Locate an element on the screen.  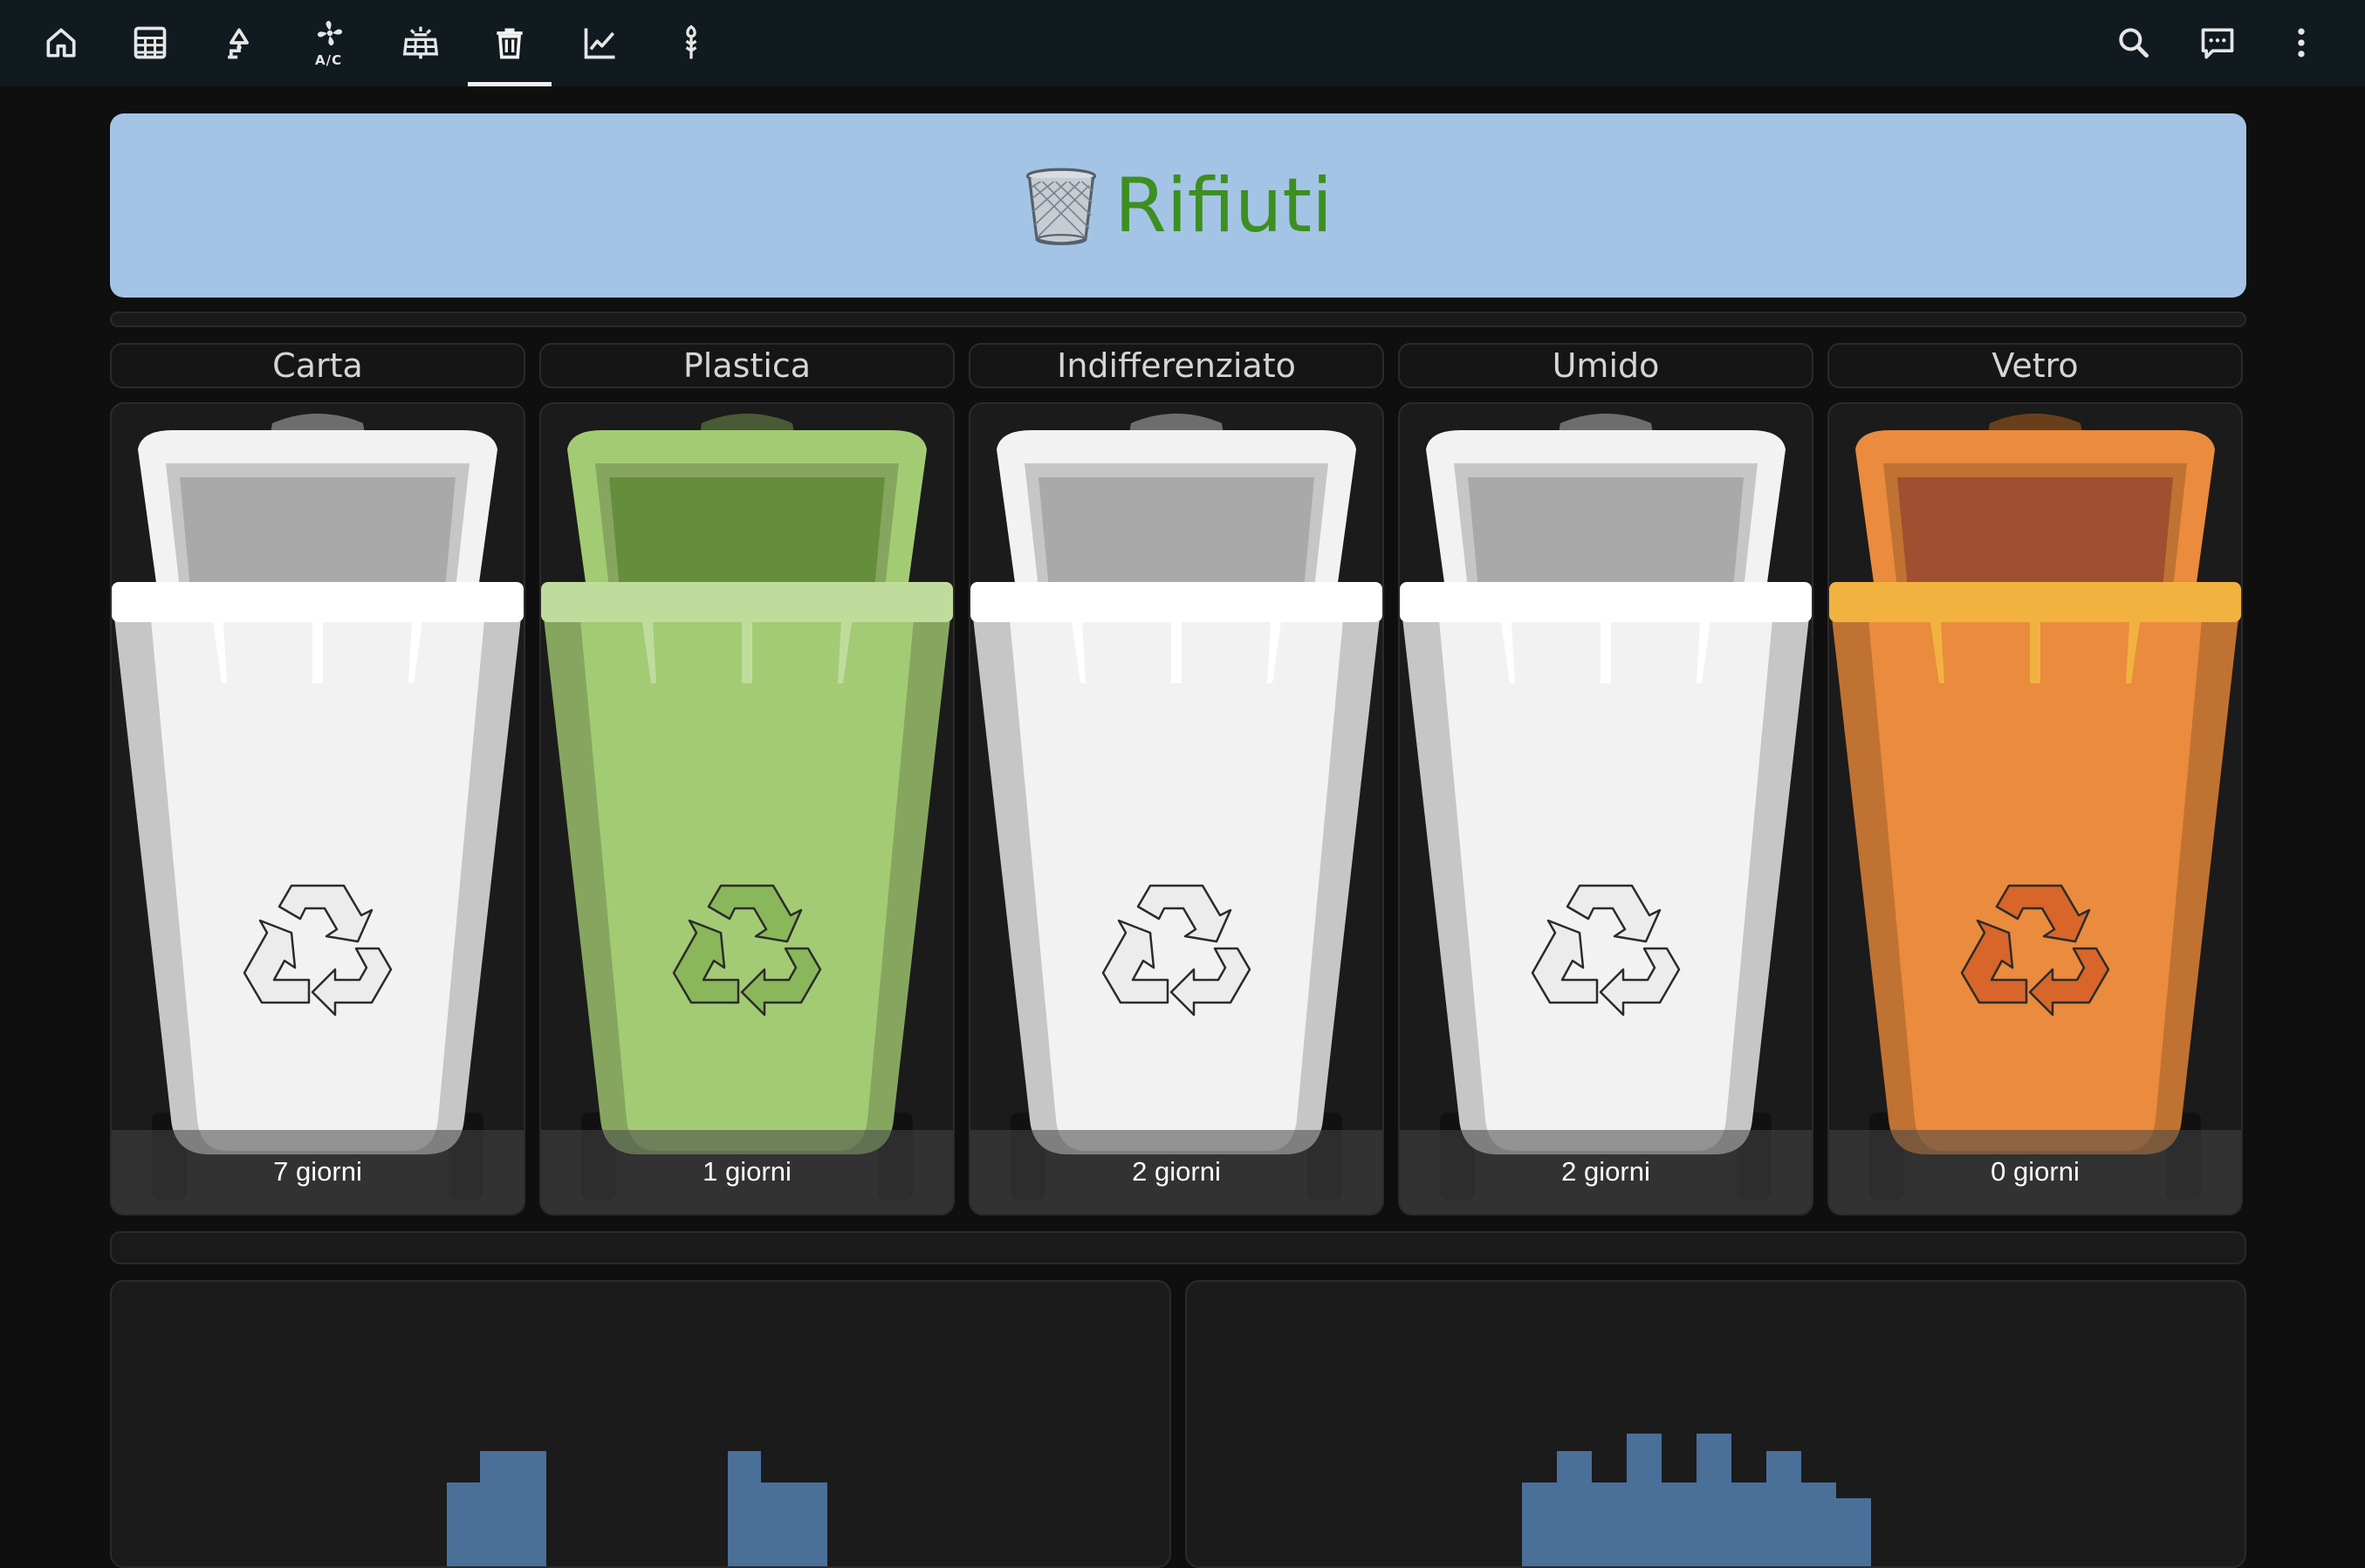
bin-label-plastica: Plastica is located at coordinates (747, 366).